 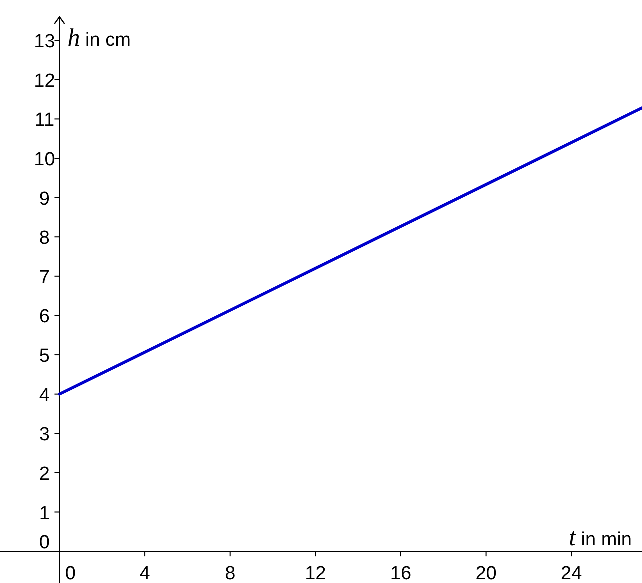 I want to click on x-tick-label: 4, so click(x=145, y=573).